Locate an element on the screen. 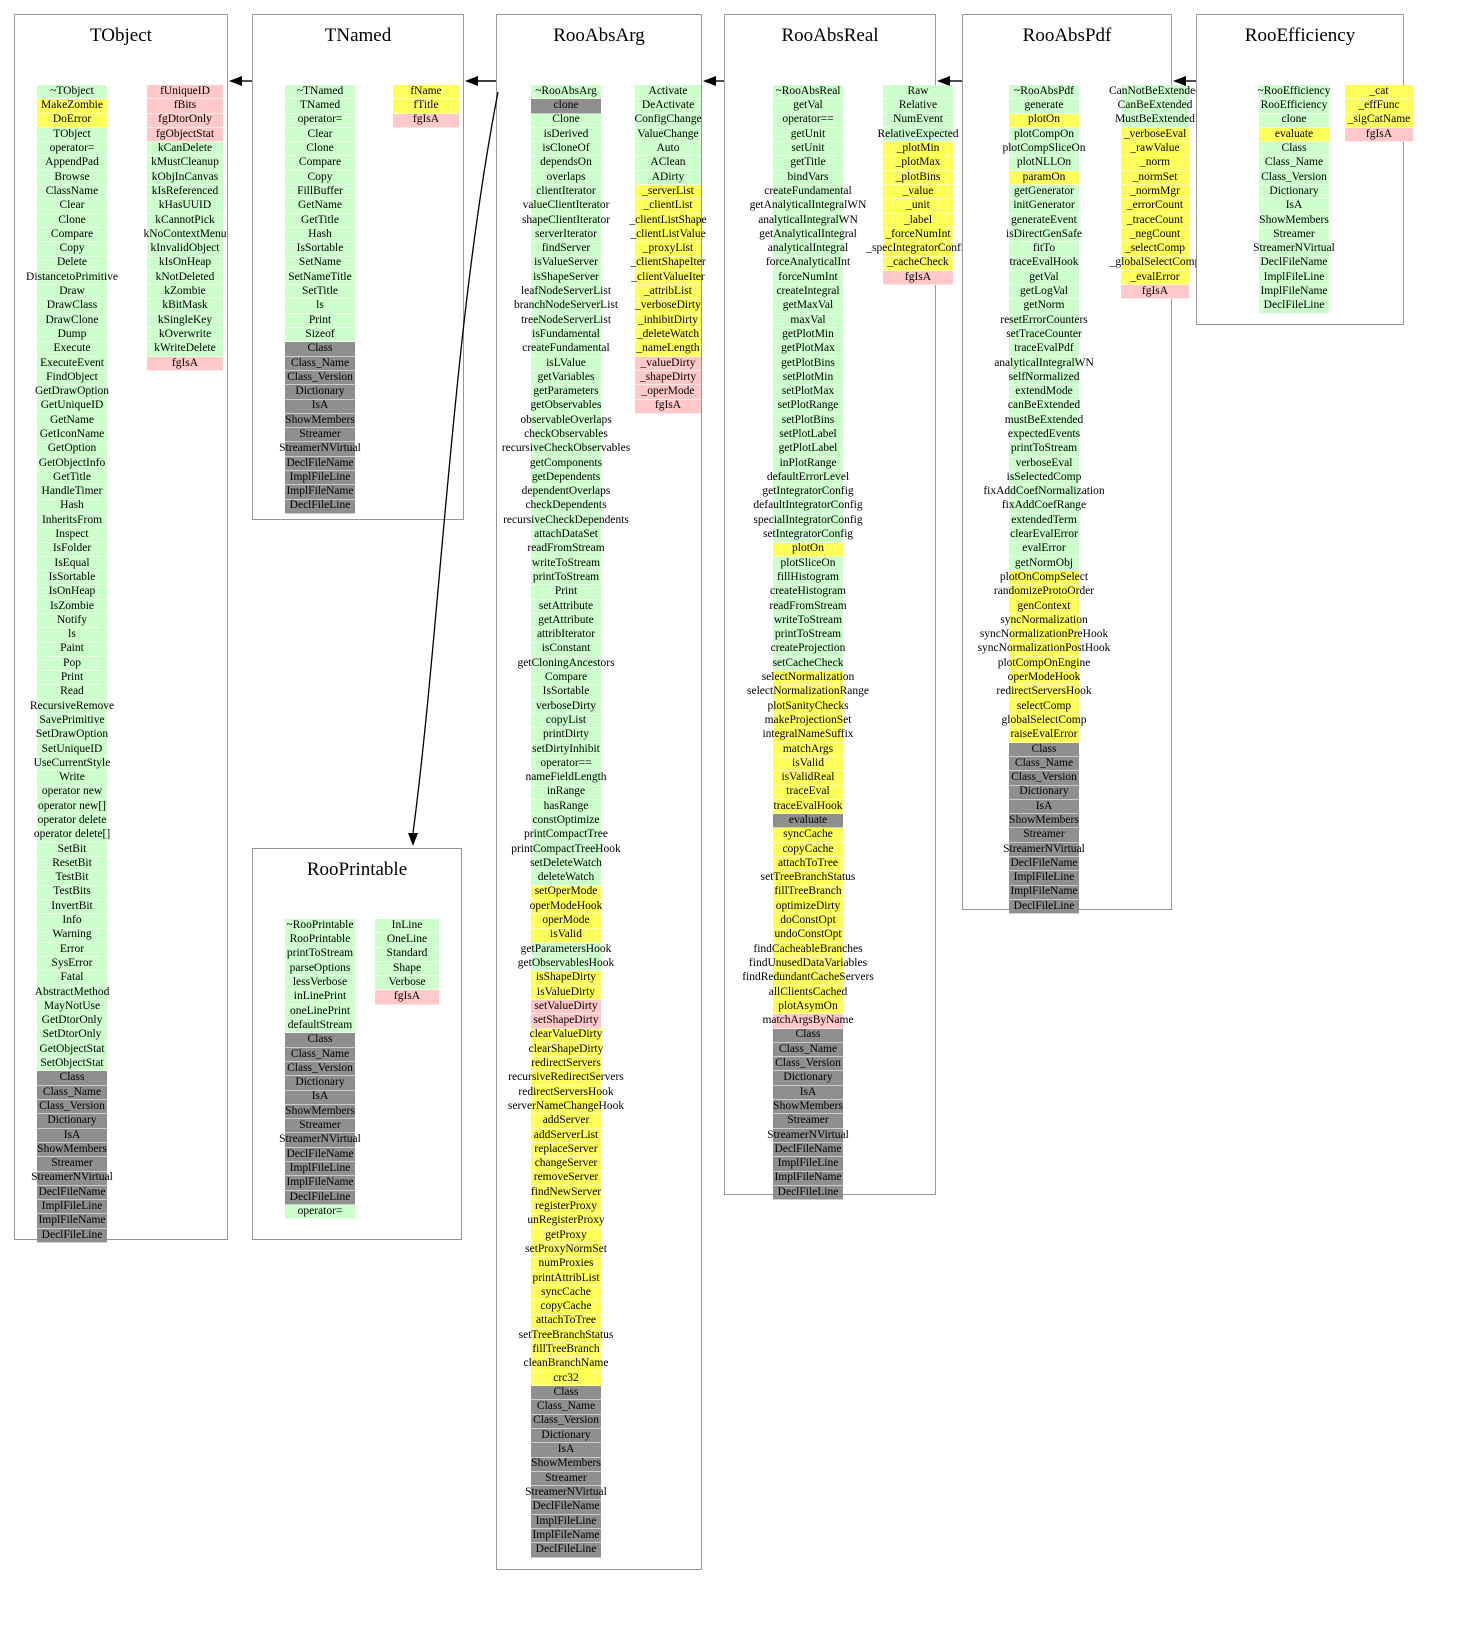 The image size is (1480, 1641). member-item-yellow: _unit is located at coordinates (918, 206).